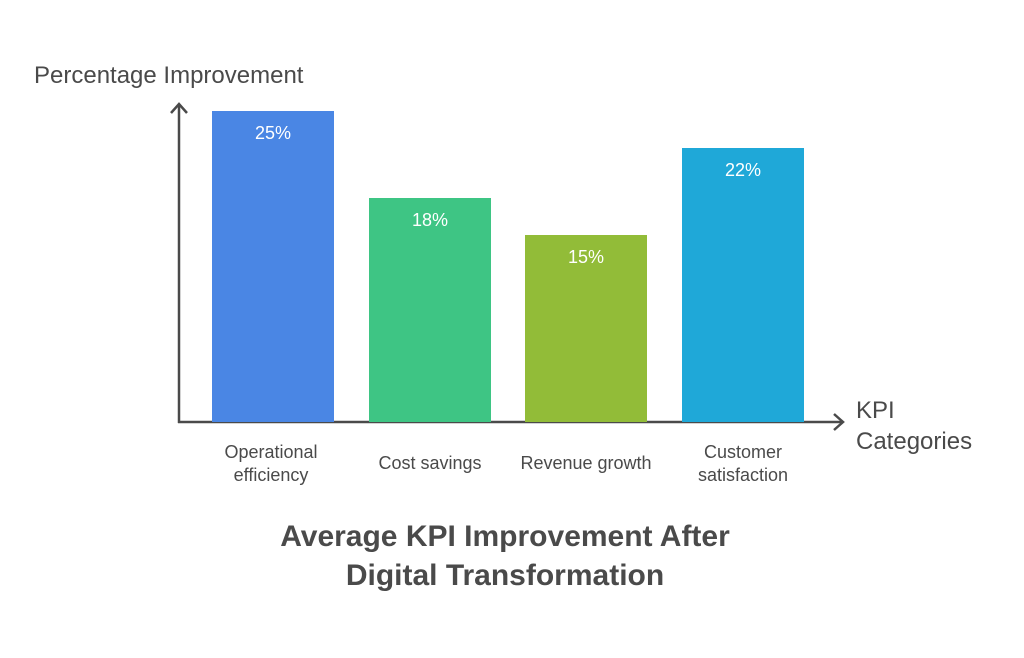 This screenshot has height=658, width=1024. Describe the element at coordinates (875, 410) in the screenshot. I see `x-axis-label-line: KPI` at that location.